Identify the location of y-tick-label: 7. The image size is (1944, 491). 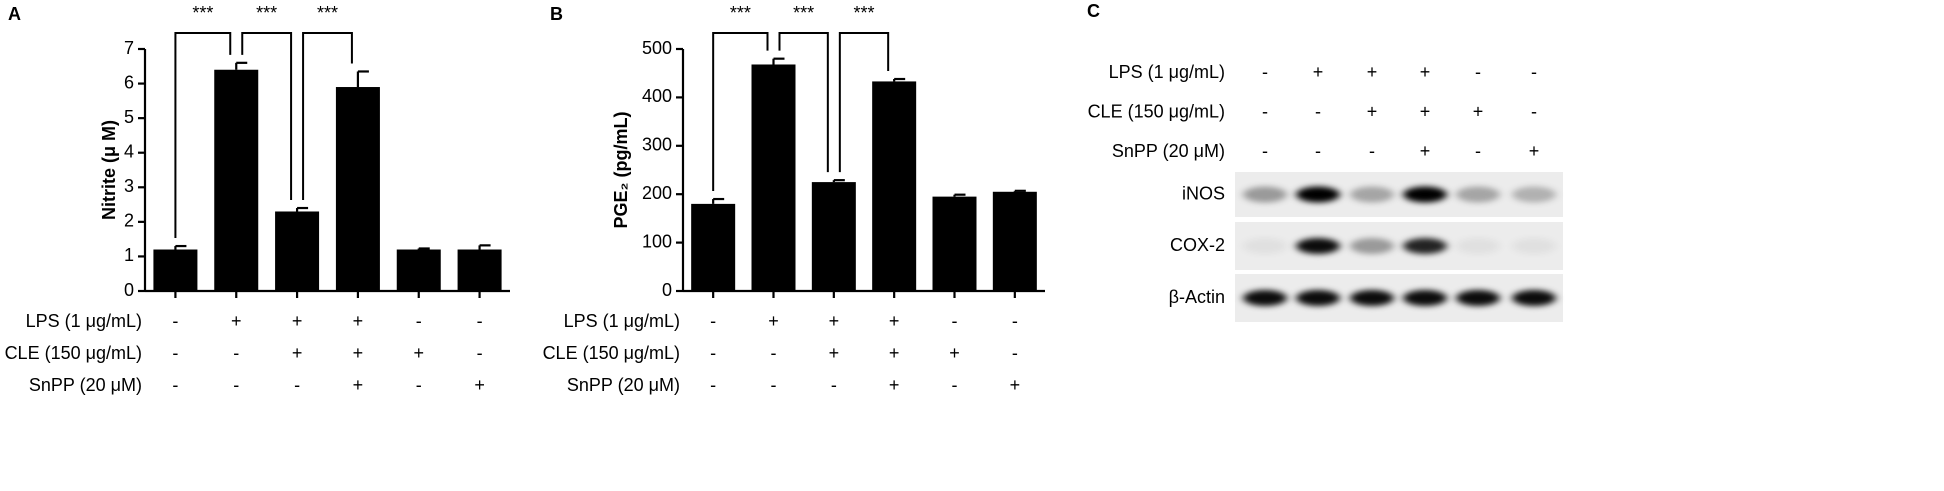
(129, 48).